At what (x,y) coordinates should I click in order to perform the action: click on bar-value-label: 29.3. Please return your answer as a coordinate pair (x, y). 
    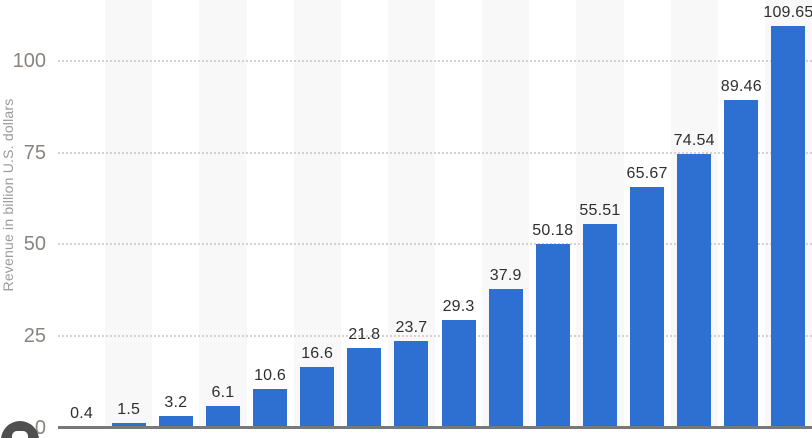
    Looking at the image, I should click on (458, 307).